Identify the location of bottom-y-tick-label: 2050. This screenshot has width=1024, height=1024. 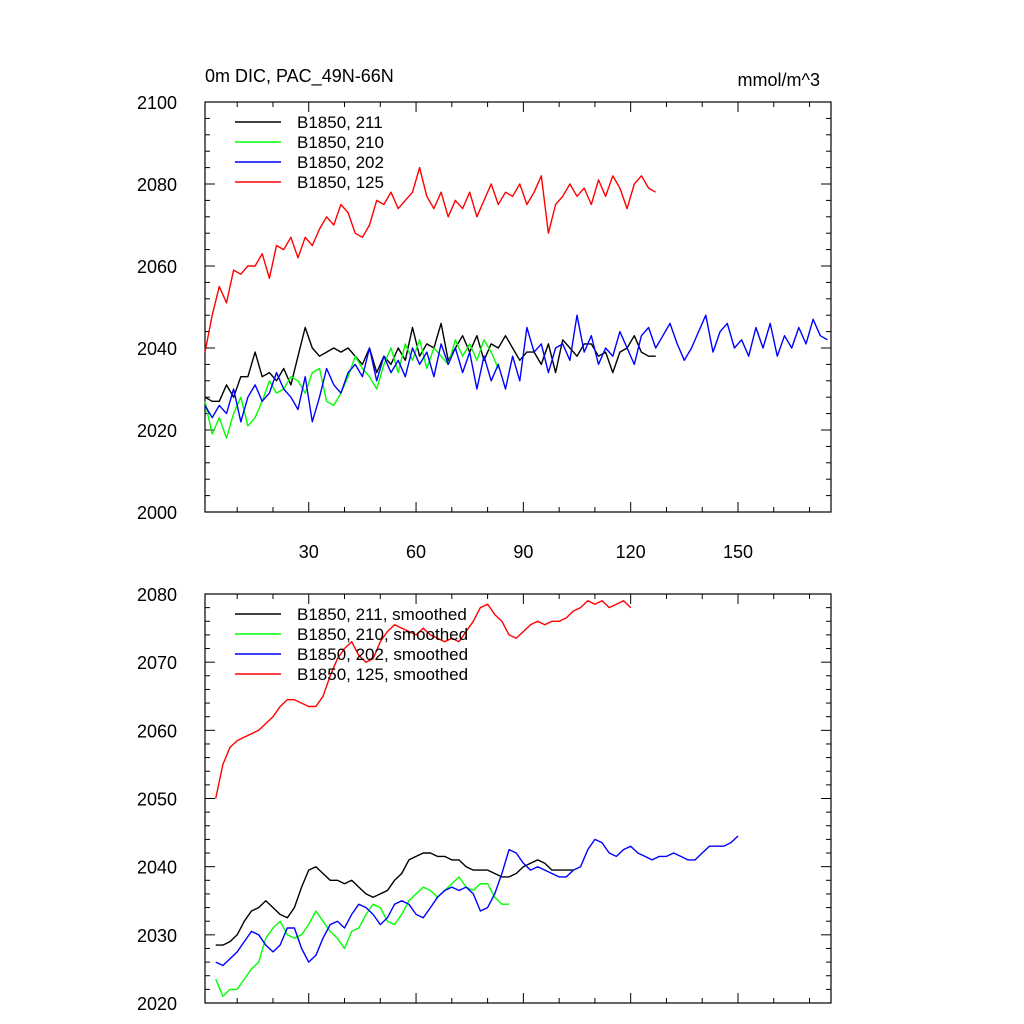
(157, 800).